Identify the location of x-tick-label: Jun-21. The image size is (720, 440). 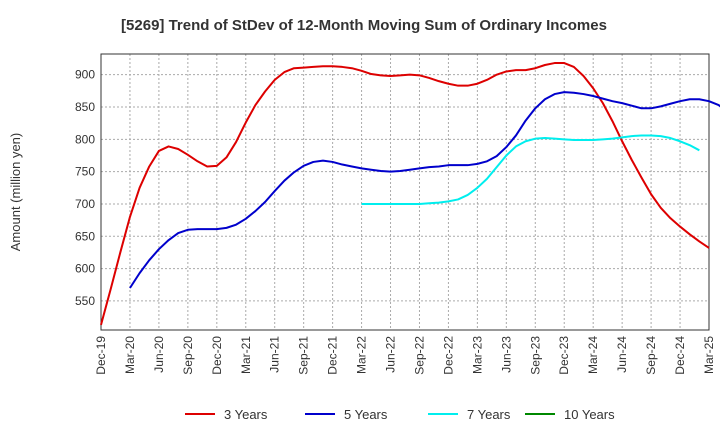
(275, 354).